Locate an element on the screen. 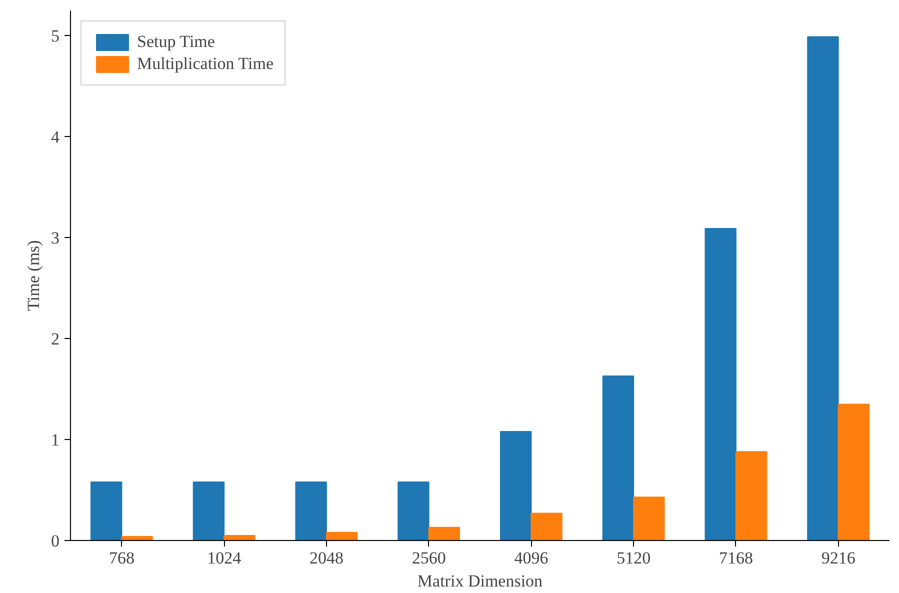 The width and height of the screenshot is (899, 593). x-axis-title: Matrix Dimension is located at coordinates (480, 581).